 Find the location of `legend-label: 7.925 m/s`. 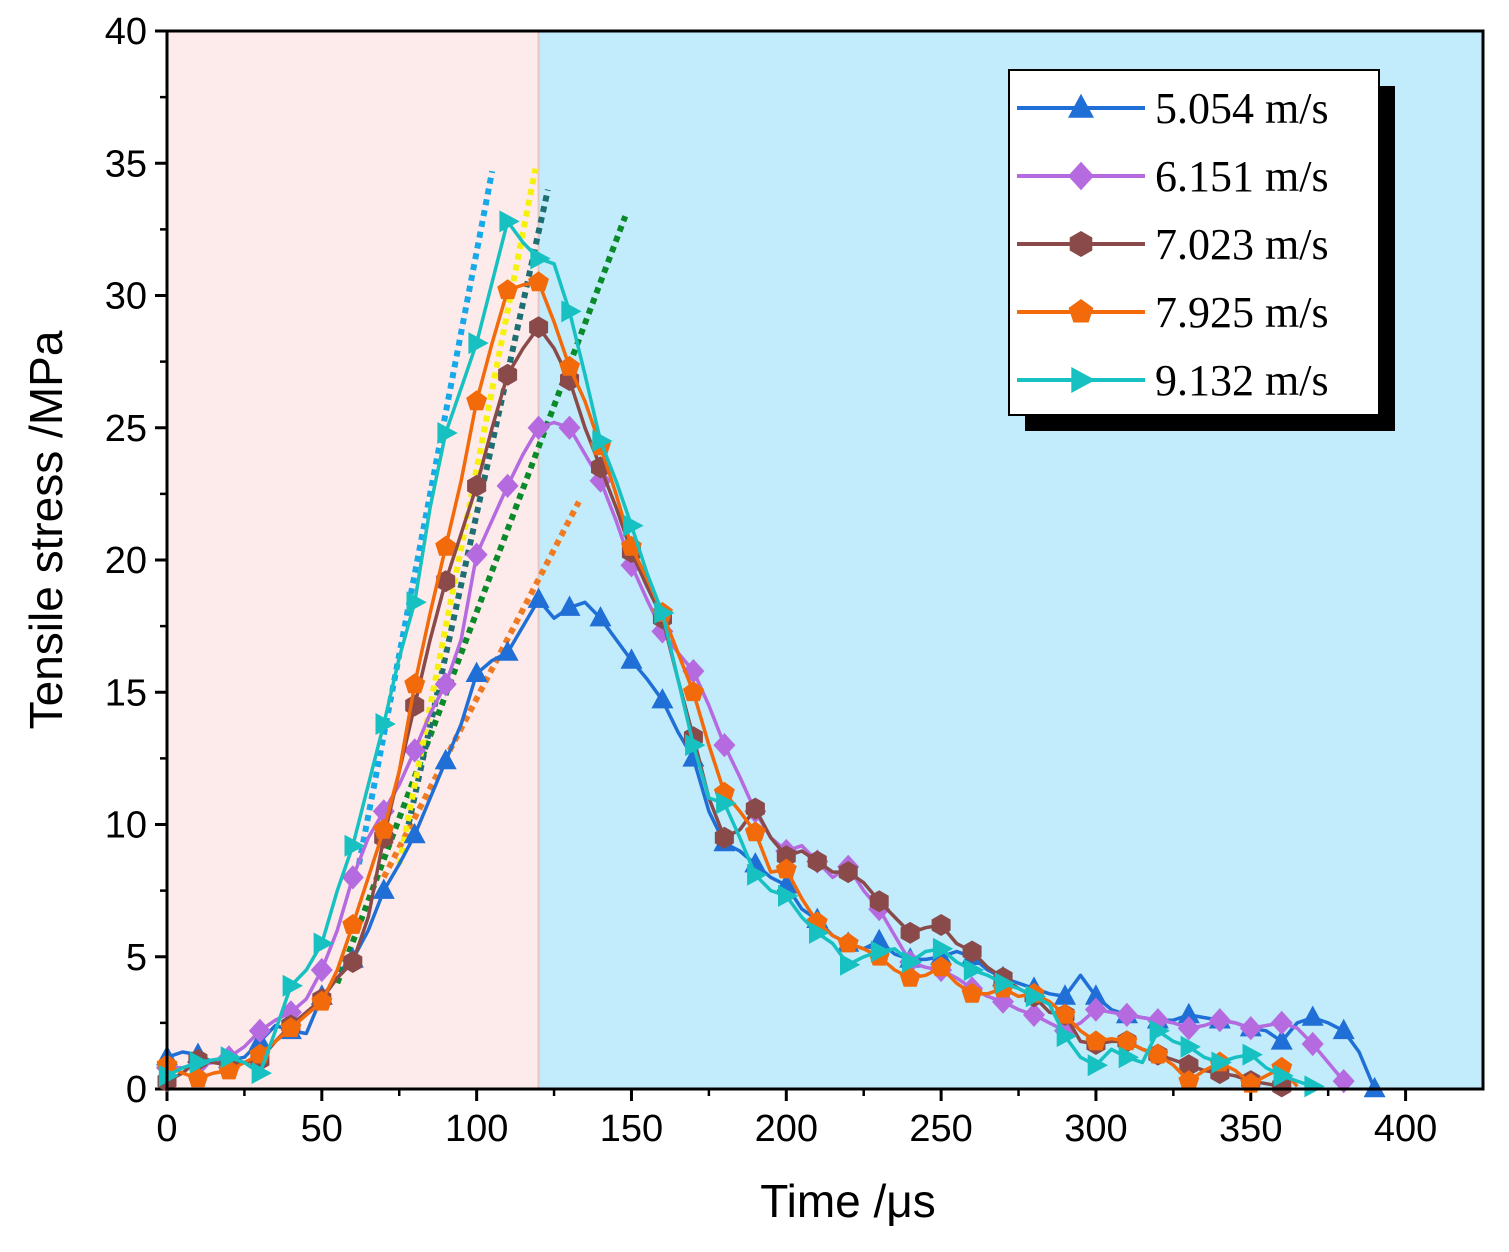

legend-label: 7.925 m/s is located at coordinates (1242, 312).